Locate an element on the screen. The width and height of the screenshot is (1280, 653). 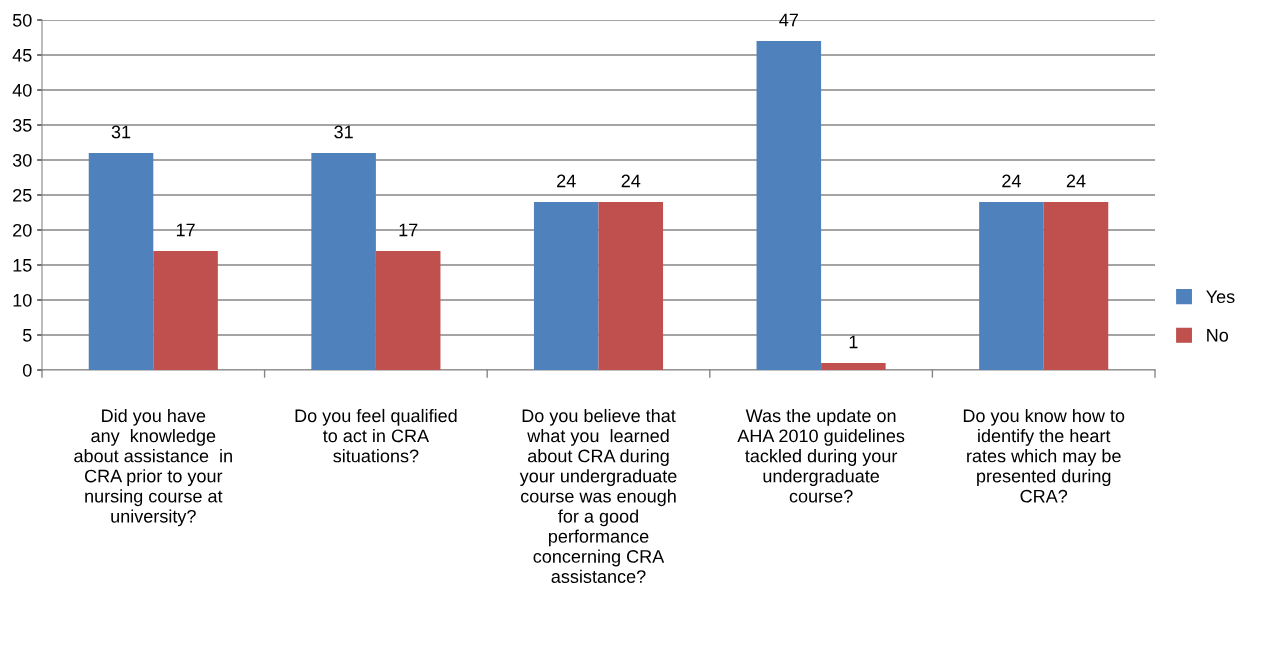
y-tick-label: 25 is located at coordinates (22, 195).